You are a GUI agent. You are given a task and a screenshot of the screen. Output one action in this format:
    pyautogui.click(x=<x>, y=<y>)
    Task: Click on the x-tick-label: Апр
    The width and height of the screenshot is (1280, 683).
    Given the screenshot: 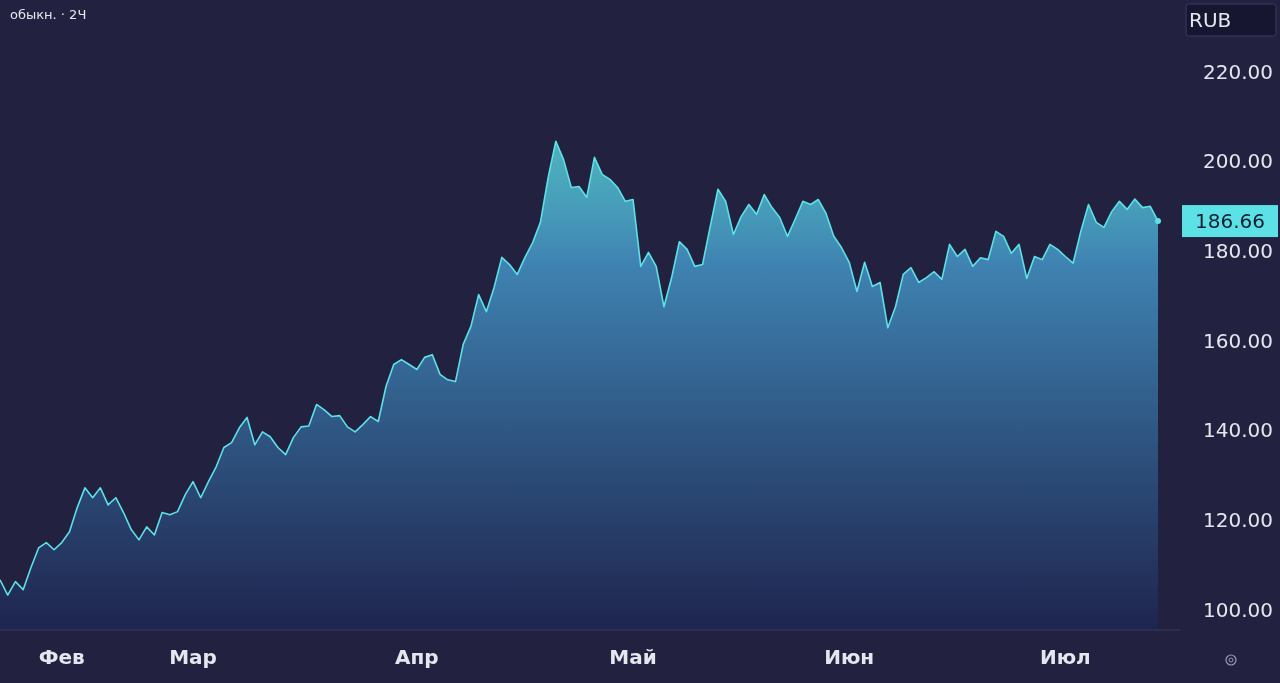 What is the action you would take?
    pyautogui.click(x=417, y=657)
    